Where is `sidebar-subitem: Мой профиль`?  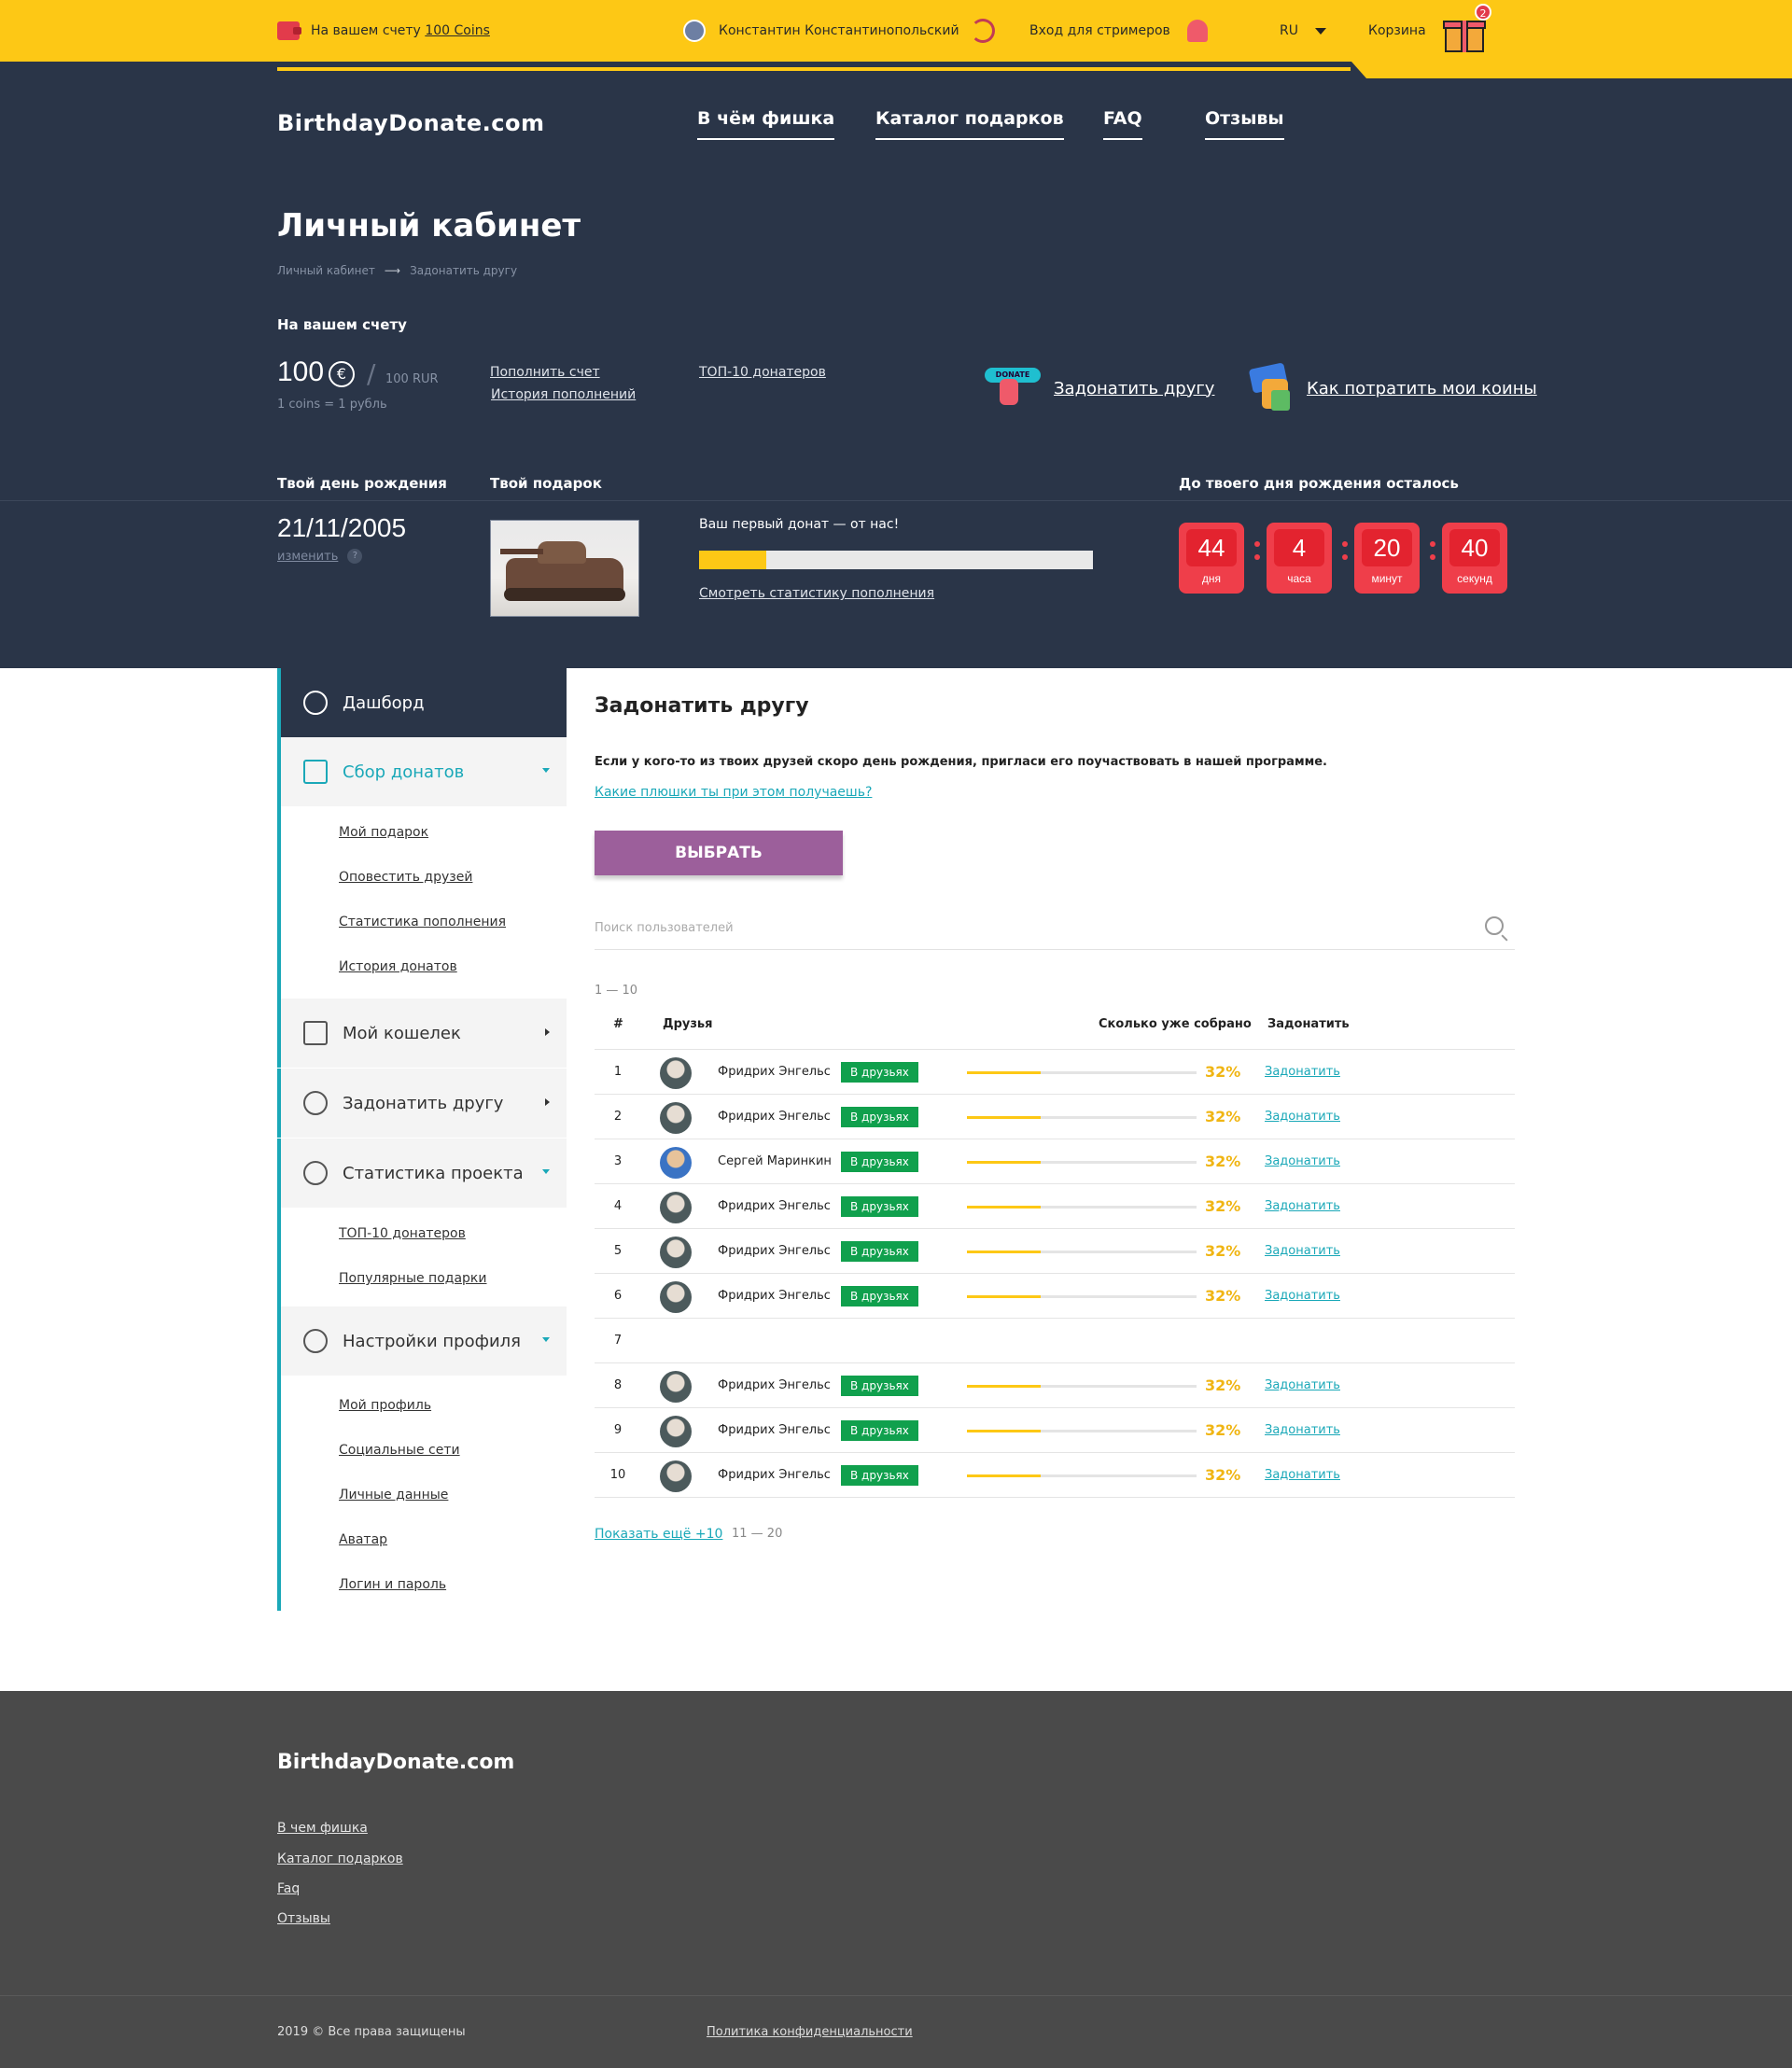 sidebar-subitem: Мой профиль is located at coordinates (385, 1405).